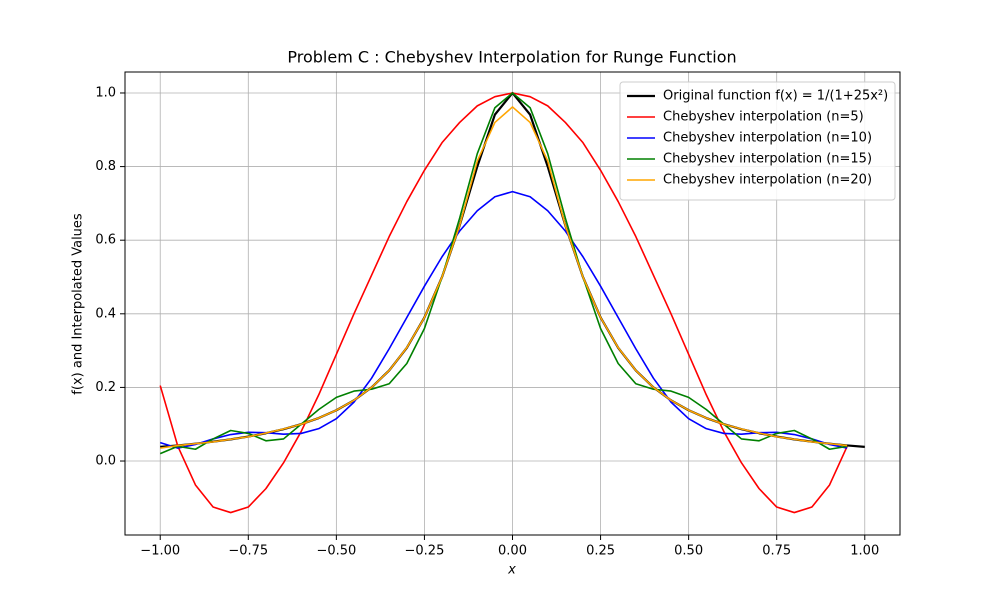  What do you see at coordinates (336, 551) in the screenshot?
I see `x-tick-label: −0.50` at bounding box center [336, 551].